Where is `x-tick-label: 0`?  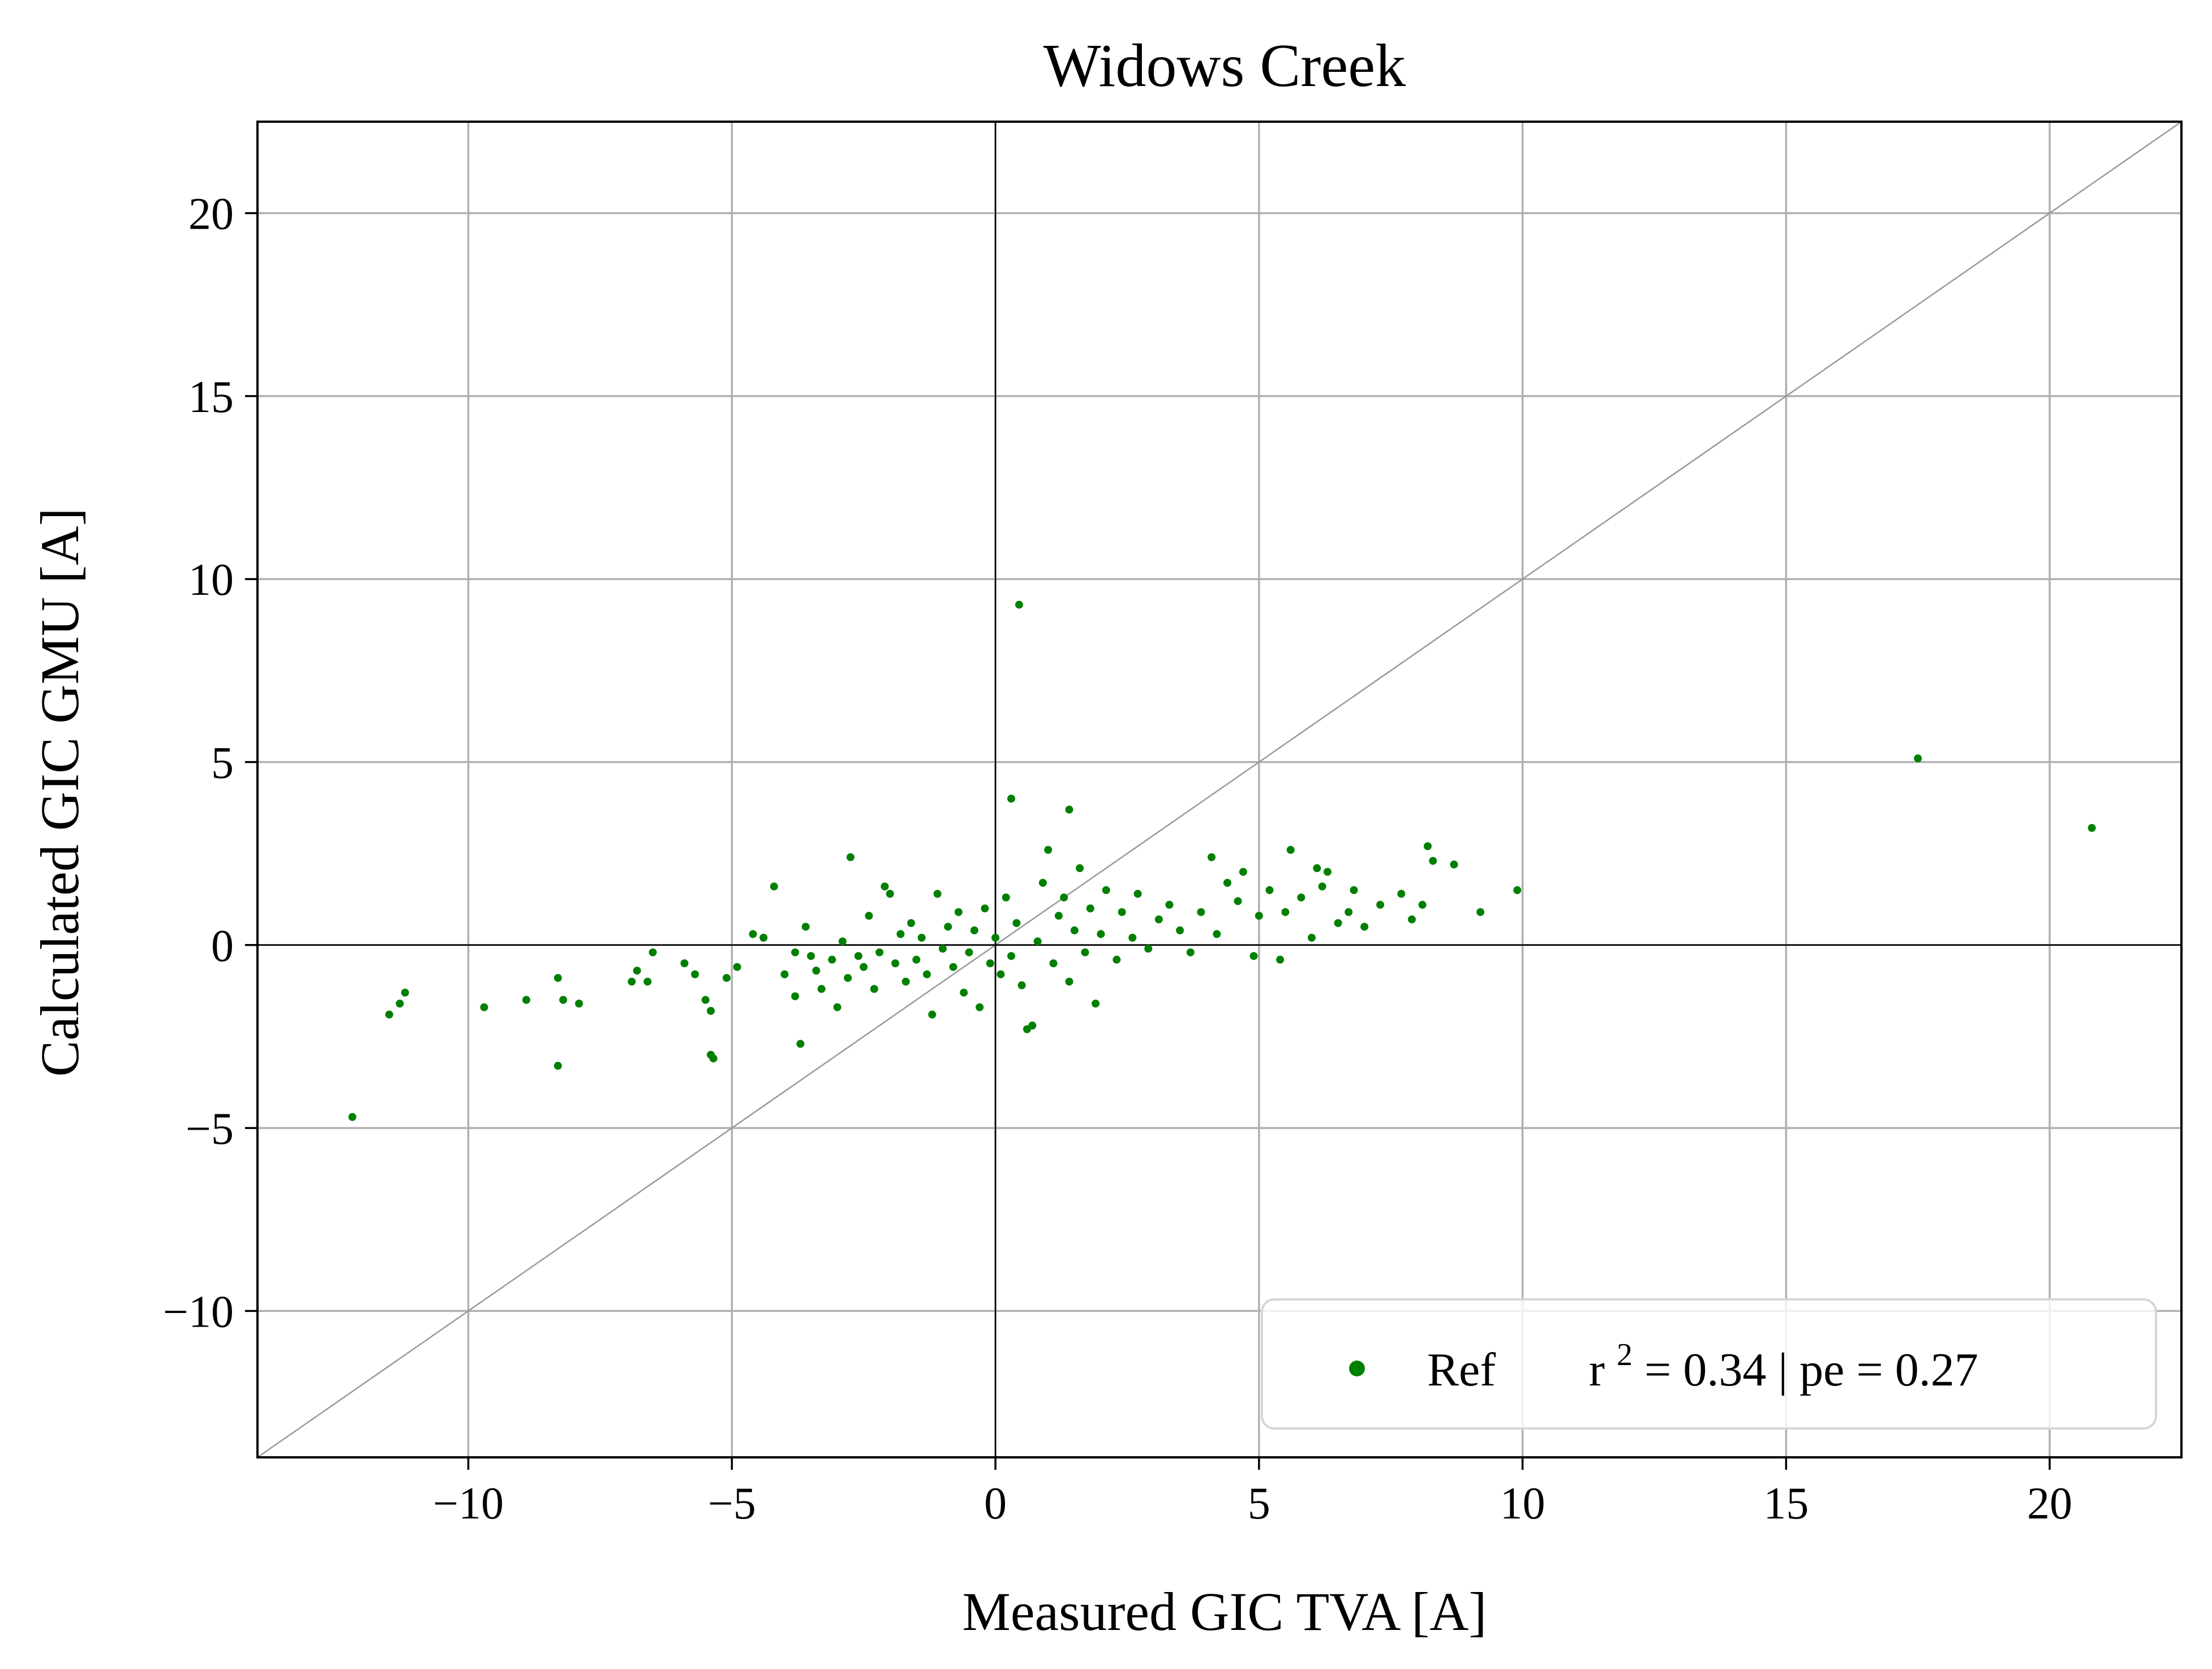 x-tick-label: 0 is located at coordinates (995, 1504).